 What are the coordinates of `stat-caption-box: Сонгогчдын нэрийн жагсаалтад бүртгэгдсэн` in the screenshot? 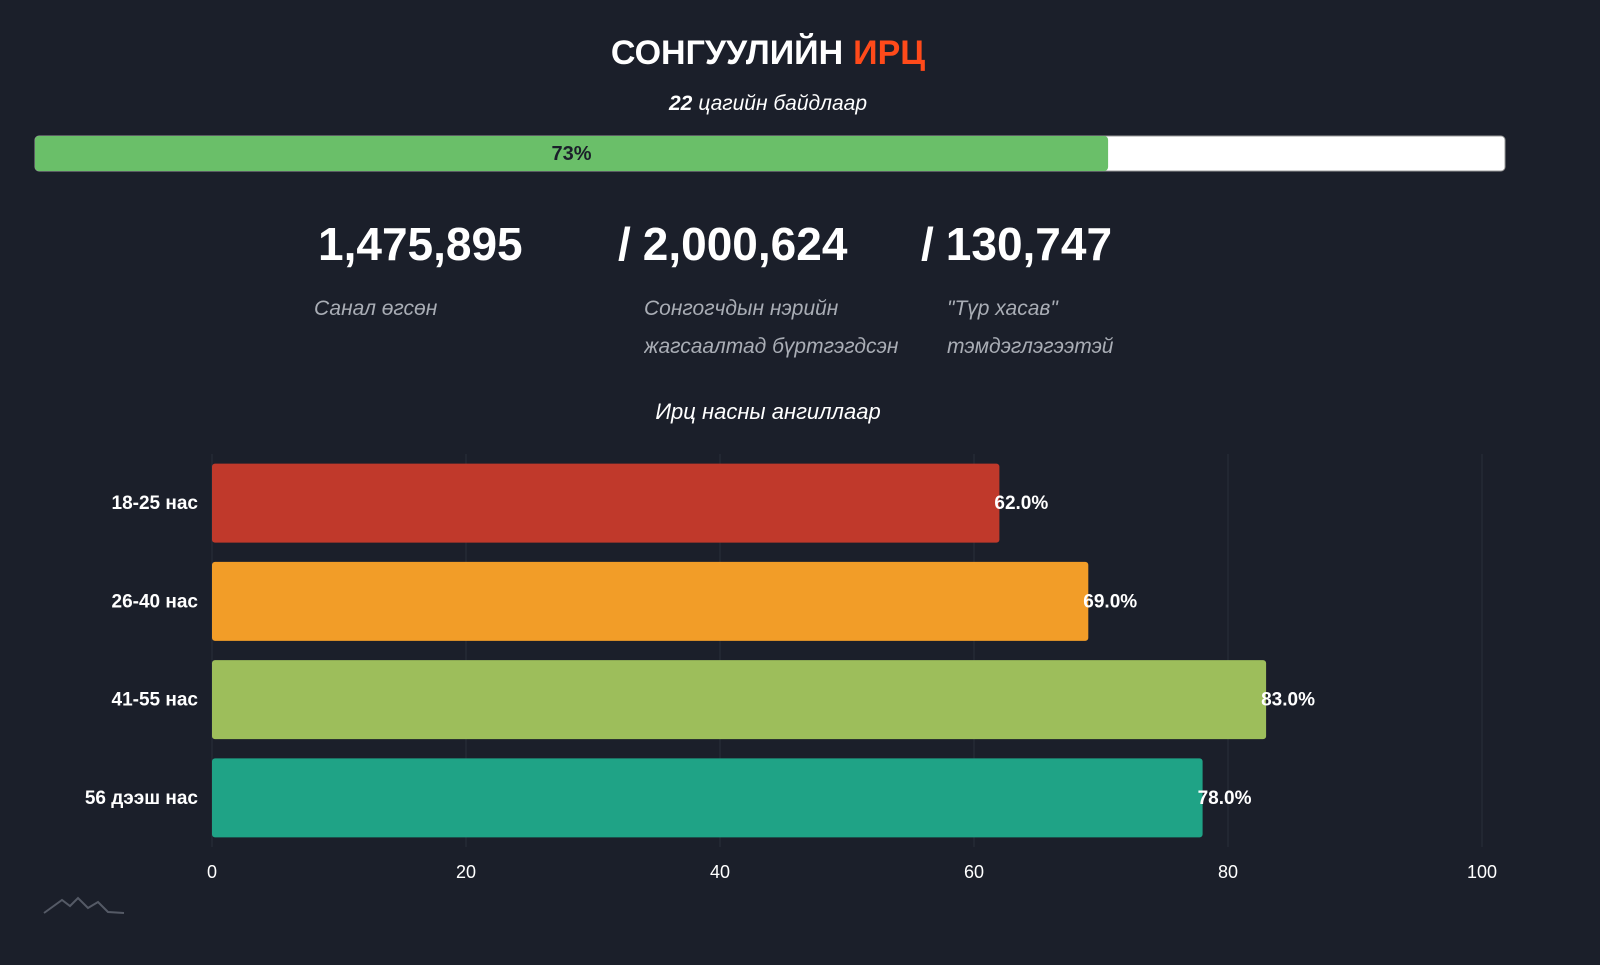 It's located at (771, 327).